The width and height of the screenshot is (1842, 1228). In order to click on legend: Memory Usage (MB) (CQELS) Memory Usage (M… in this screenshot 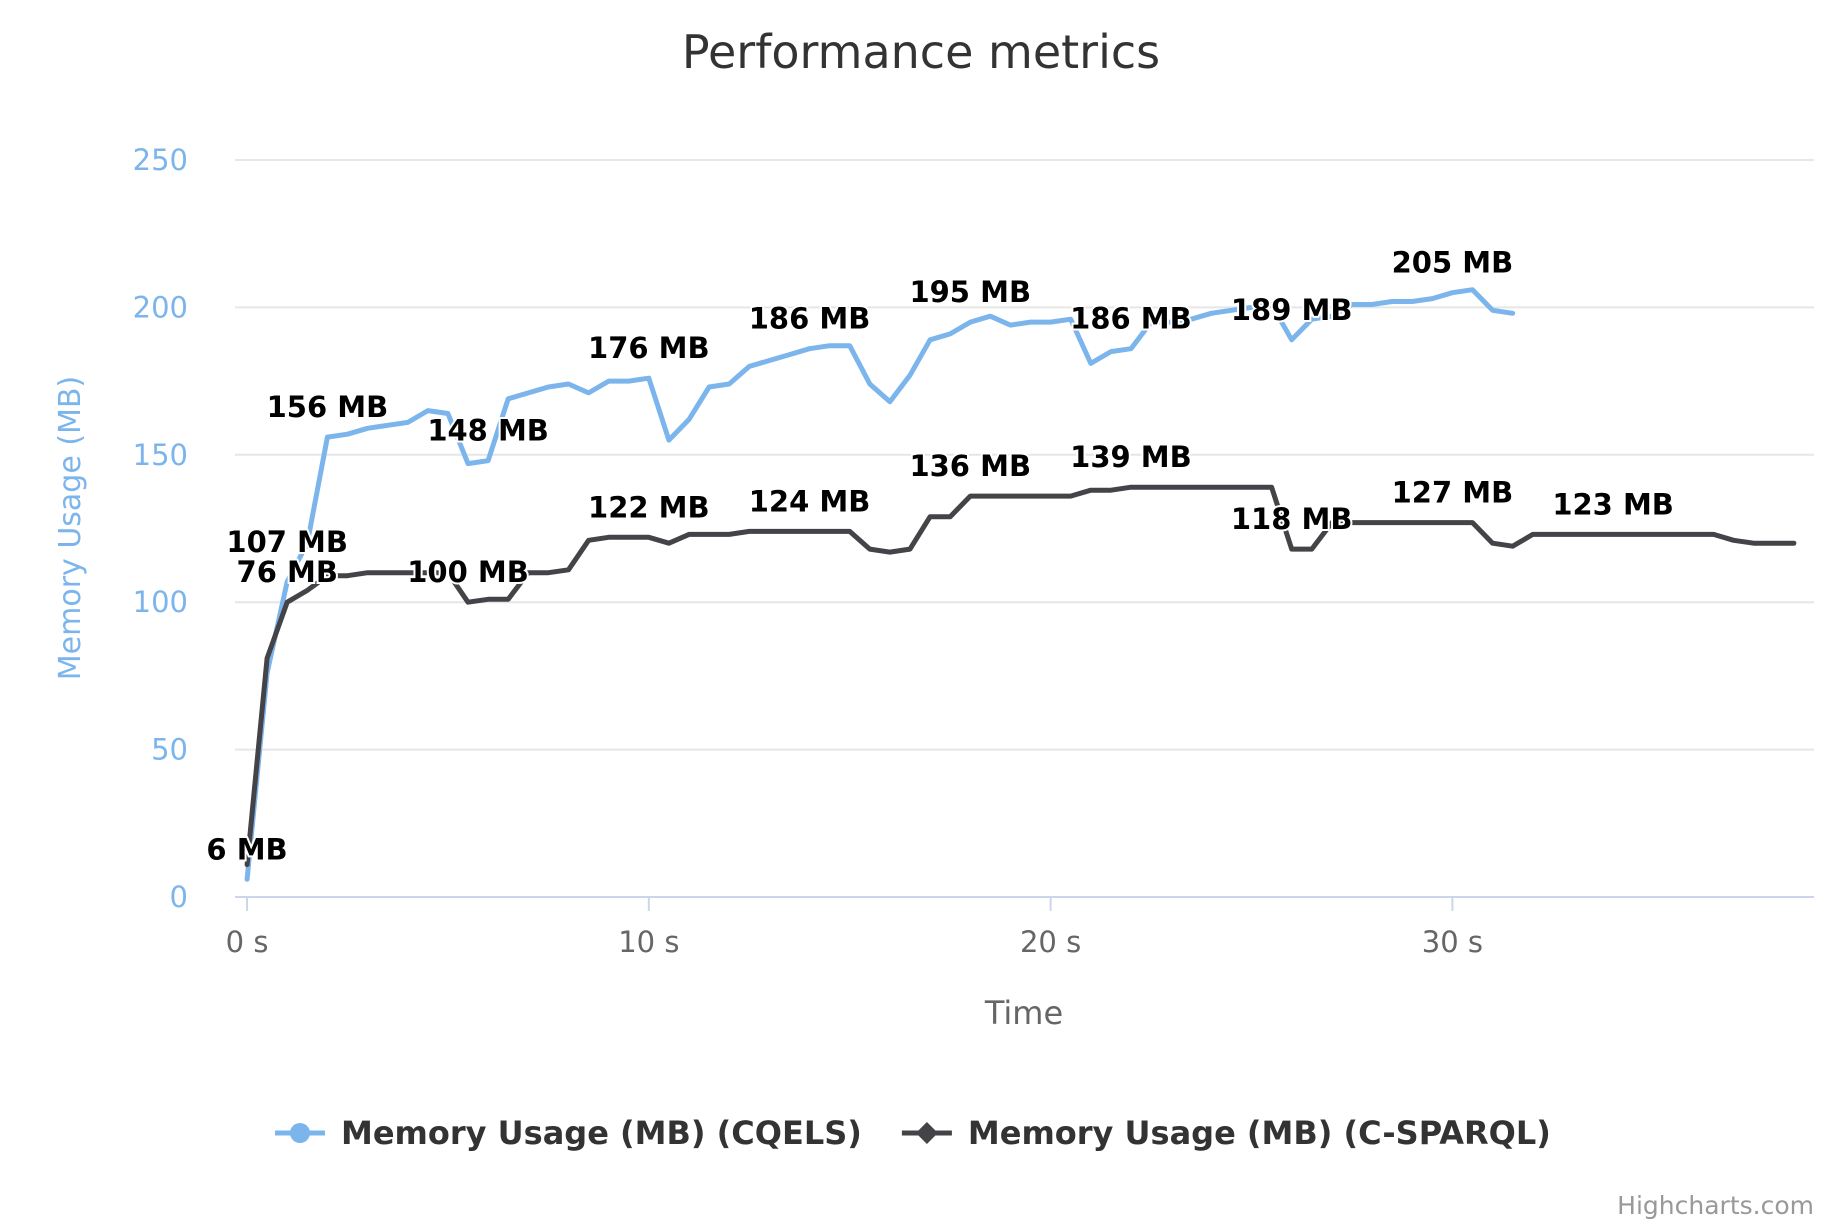, I will do `click(913, 1133)`.